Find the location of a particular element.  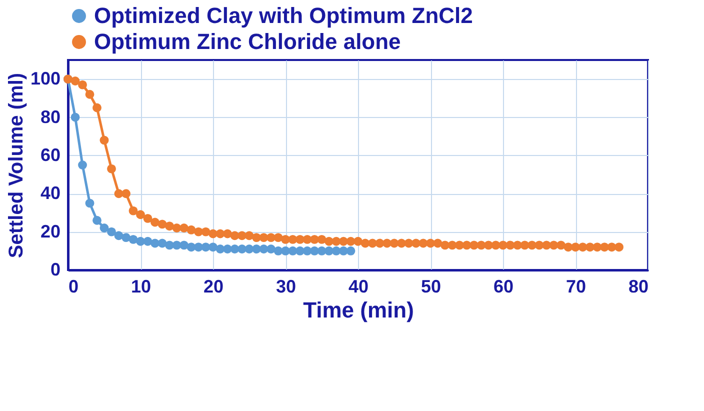

y-tick-label: 20 is located at coordinates (50, 231).